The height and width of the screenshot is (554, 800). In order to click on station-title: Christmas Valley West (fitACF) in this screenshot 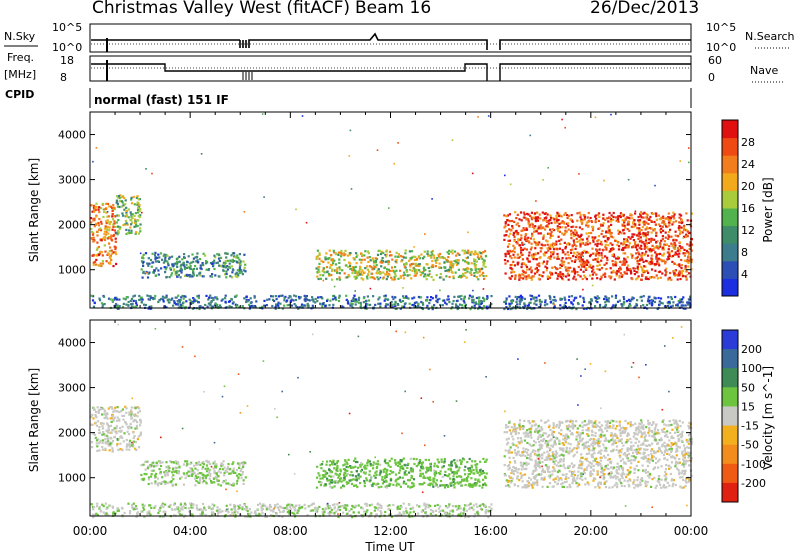, I will do `click(221, 9)`.